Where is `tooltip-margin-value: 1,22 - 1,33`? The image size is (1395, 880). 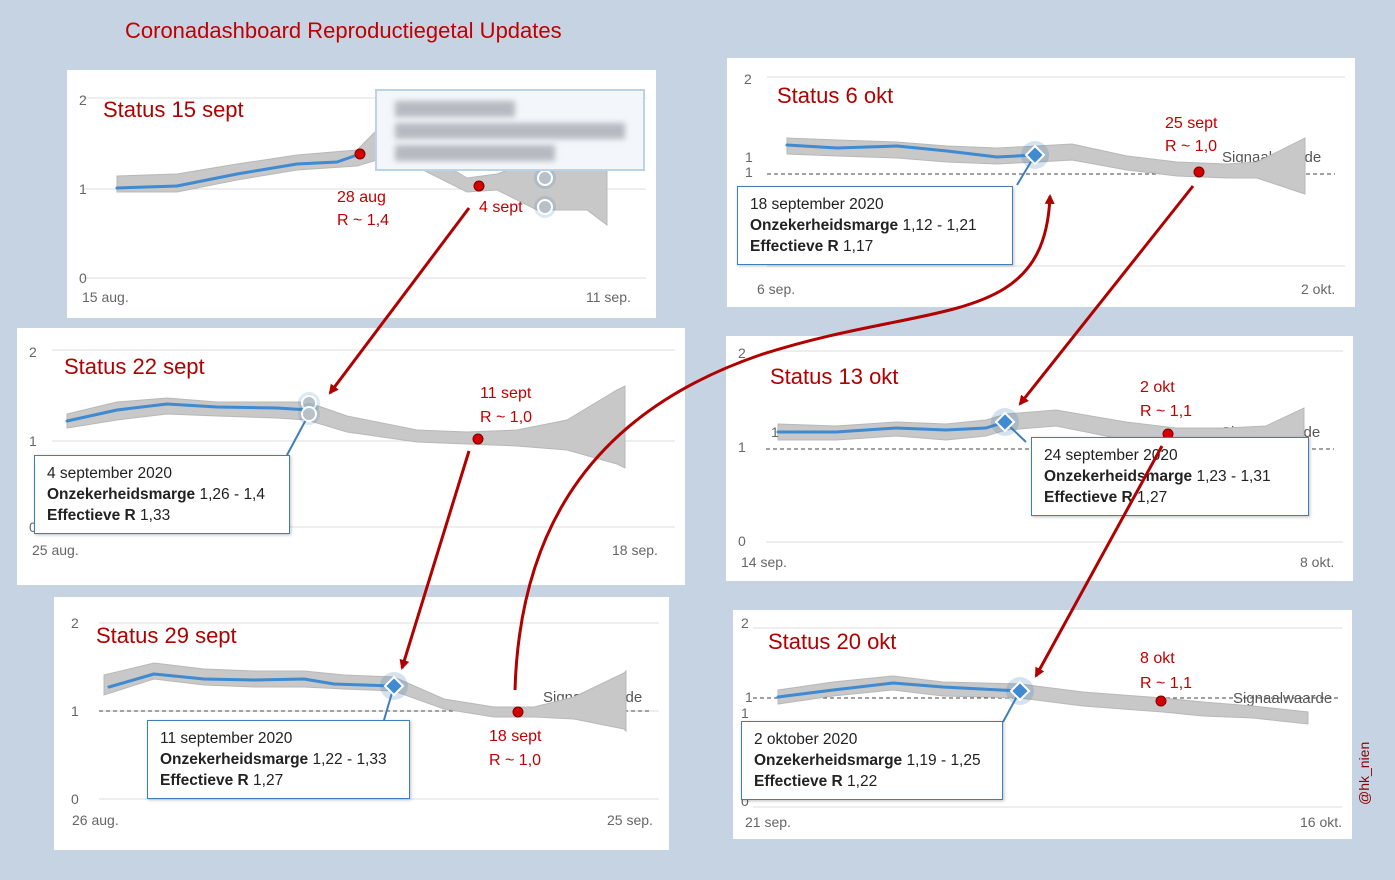 tooltip-margin-value: 1,22 - 1,33 is located at coordinates (349, 759).